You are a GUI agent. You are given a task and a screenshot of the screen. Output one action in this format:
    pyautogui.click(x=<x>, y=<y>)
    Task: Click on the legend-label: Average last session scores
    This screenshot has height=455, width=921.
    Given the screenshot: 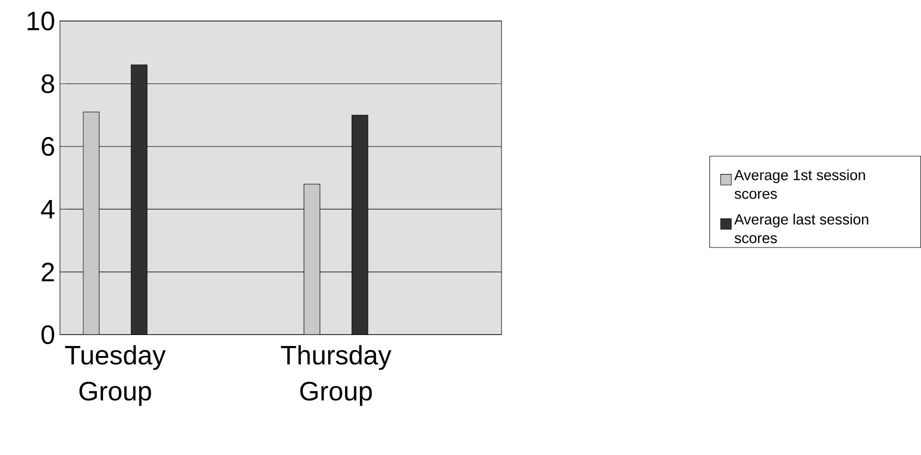 What is the action you would take?
    pyautogui.click(x=801, y=229)
    